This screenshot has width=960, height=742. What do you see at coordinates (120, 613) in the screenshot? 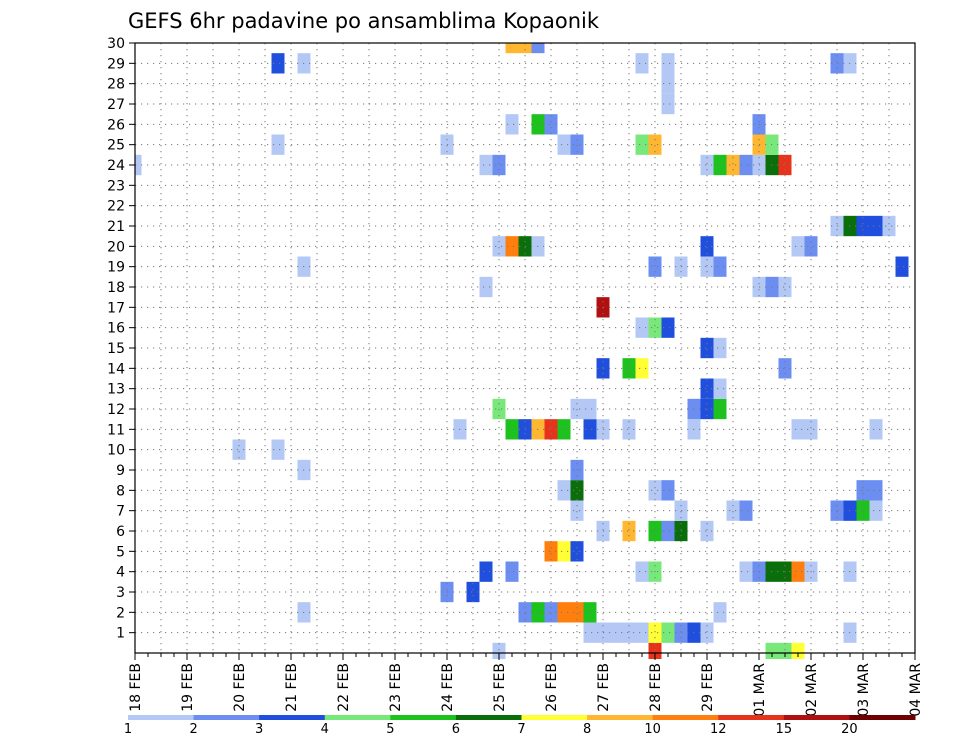
I see `y-tick-label: 2` at bounding box center [120, 613].